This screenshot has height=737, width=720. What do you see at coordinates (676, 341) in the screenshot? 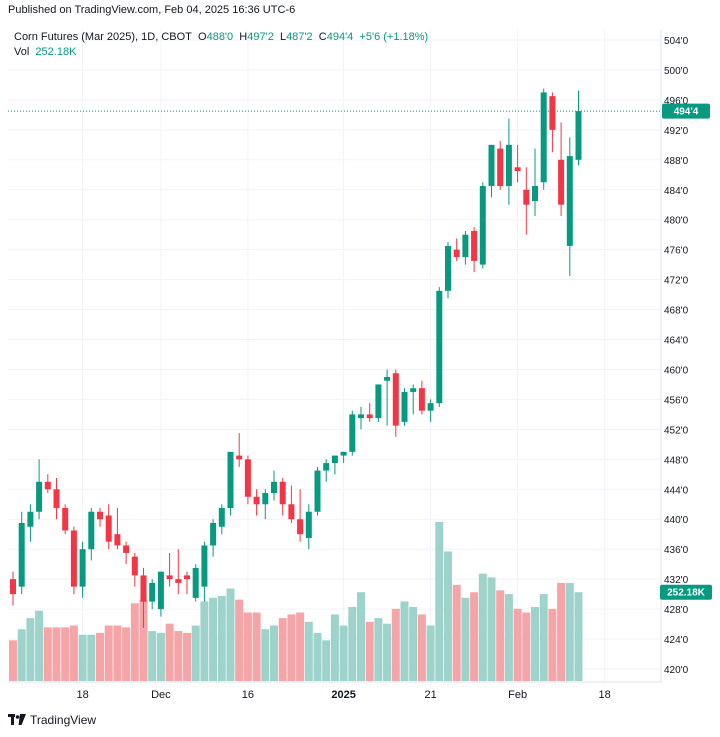
I see `price-tick-label: 464'0` at bounding box center [676, 341].